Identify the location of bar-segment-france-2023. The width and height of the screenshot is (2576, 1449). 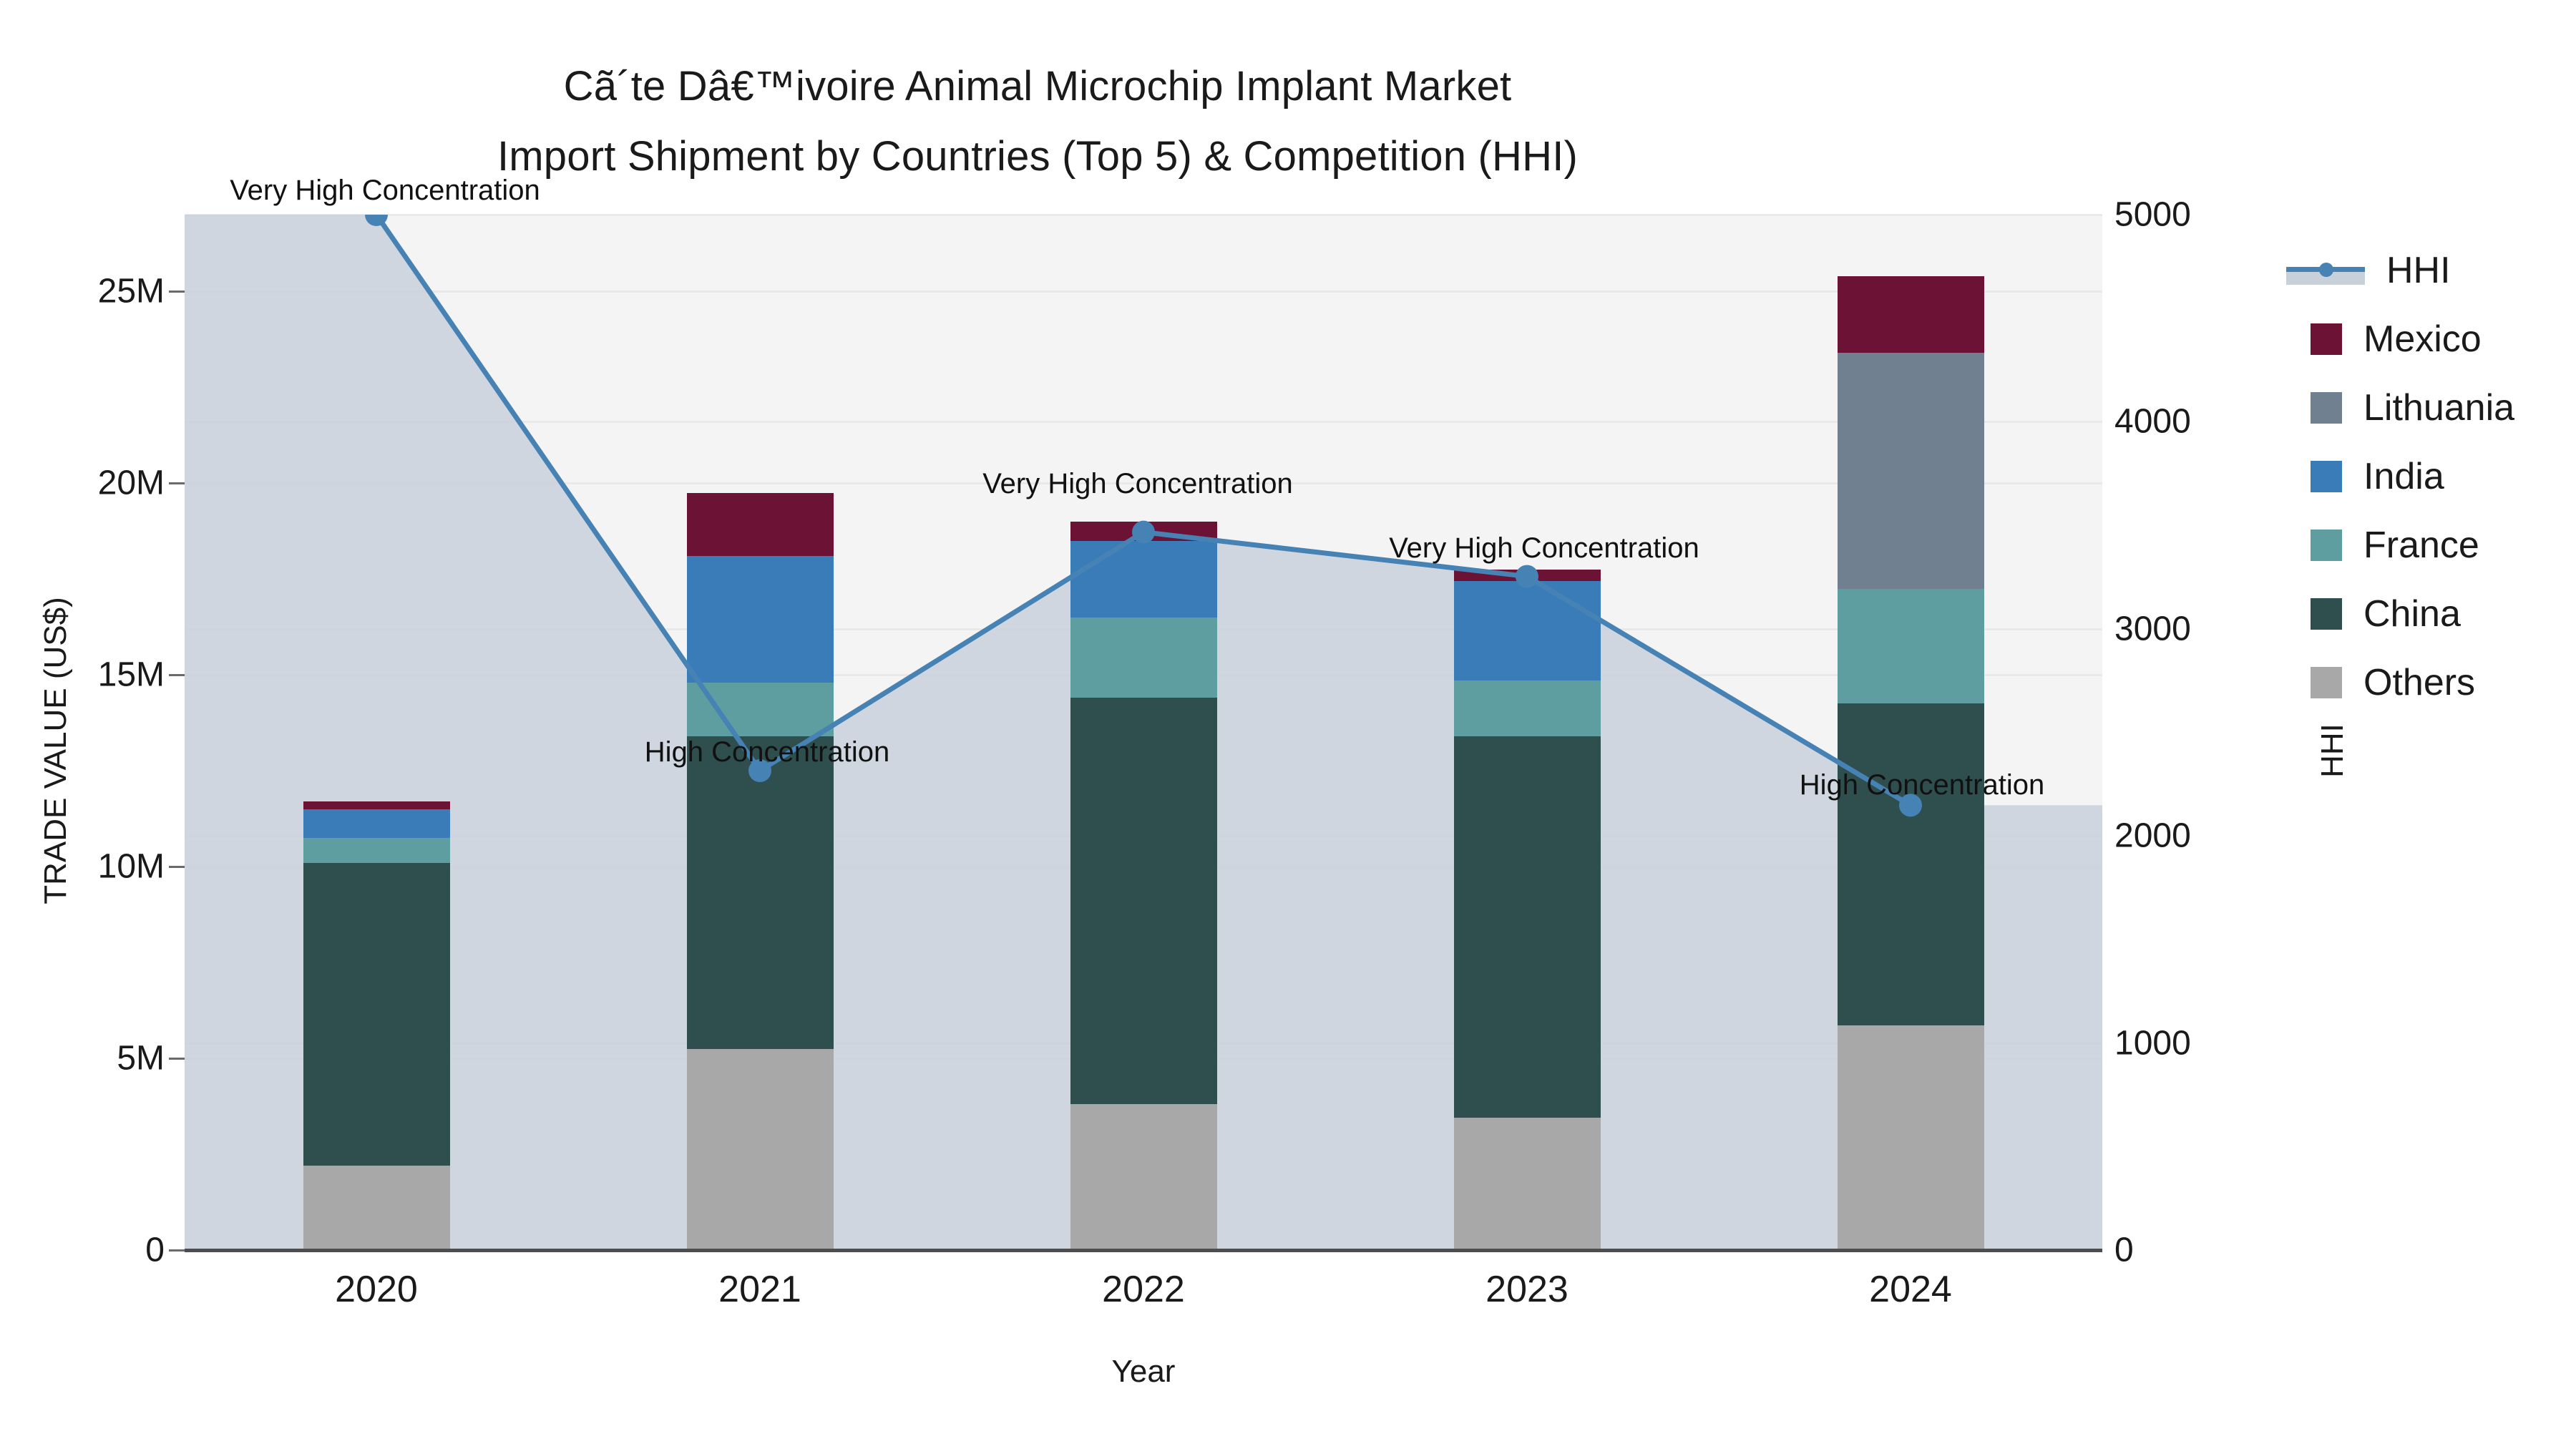
(1527, 708).